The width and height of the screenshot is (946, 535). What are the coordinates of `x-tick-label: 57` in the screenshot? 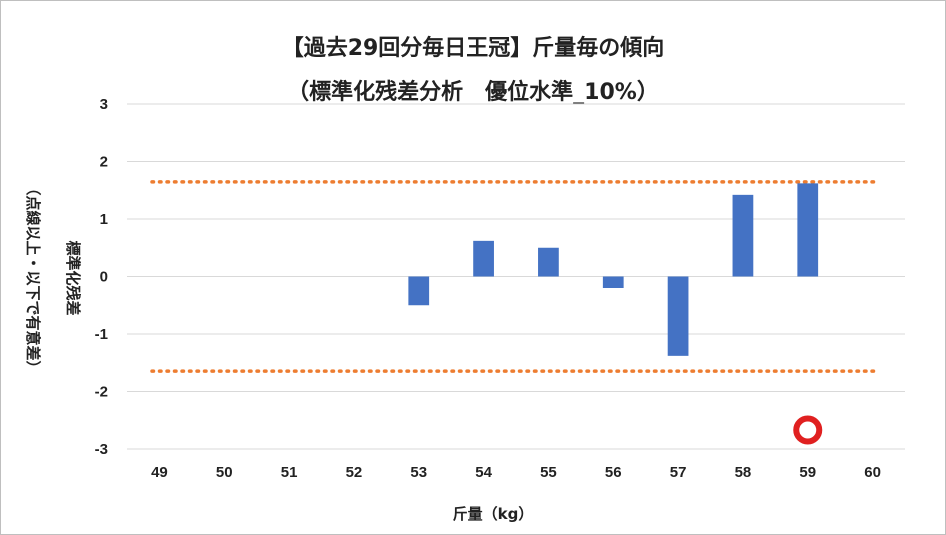 It's located at (678, 472).